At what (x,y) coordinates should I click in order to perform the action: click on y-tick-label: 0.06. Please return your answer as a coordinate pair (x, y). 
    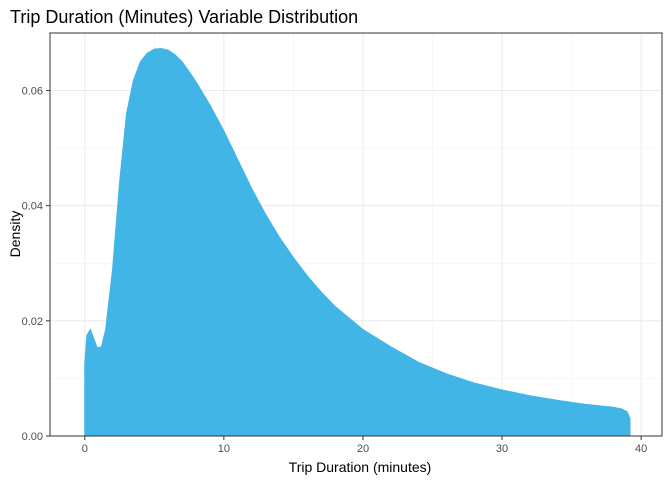
    Looking at the image, I should click on (32, 92).